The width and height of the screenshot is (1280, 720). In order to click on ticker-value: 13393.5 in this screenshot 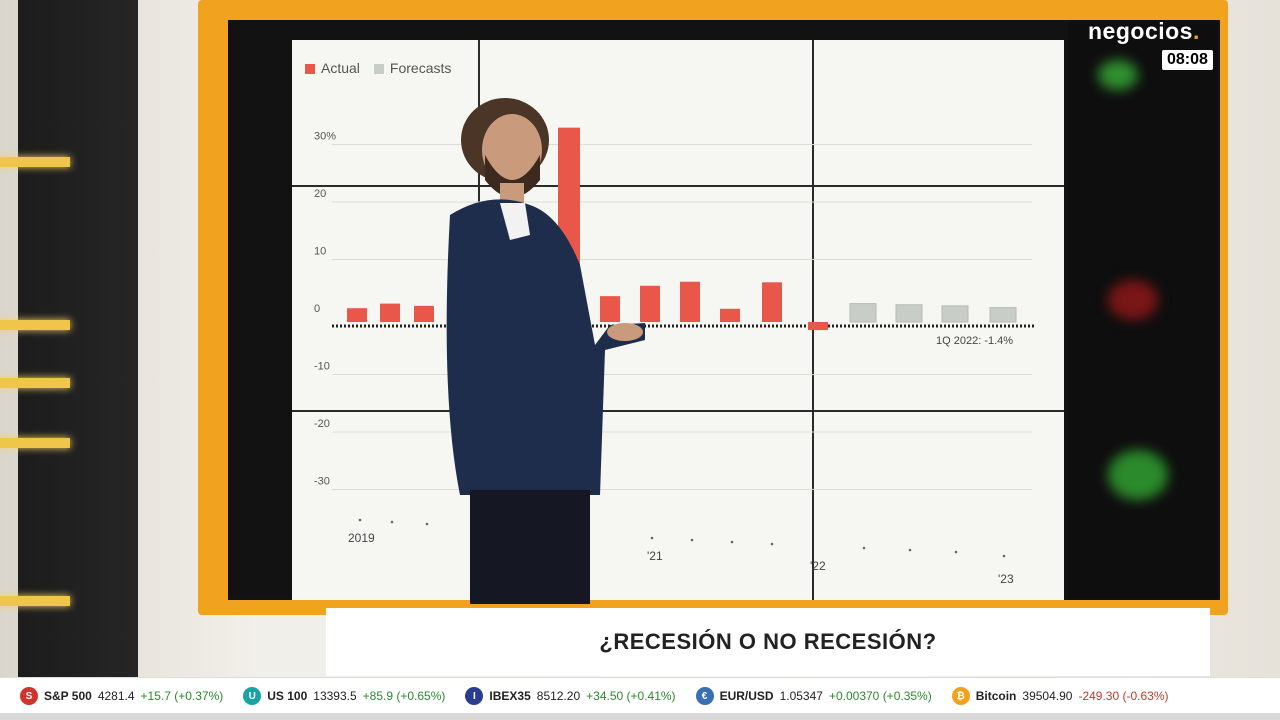, I will do `click(335, 696)`.